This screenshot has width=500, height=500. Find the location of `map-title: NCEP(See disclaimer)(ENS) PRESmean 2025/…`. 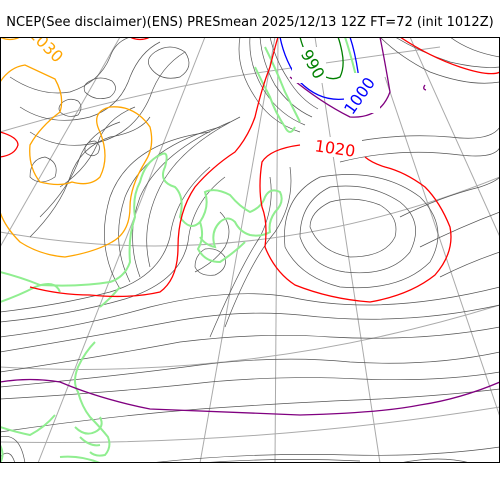

map-title: NCEP(See disclaimer)(ENS) PRESmean 2025/… is located at coordinates (250, 22).